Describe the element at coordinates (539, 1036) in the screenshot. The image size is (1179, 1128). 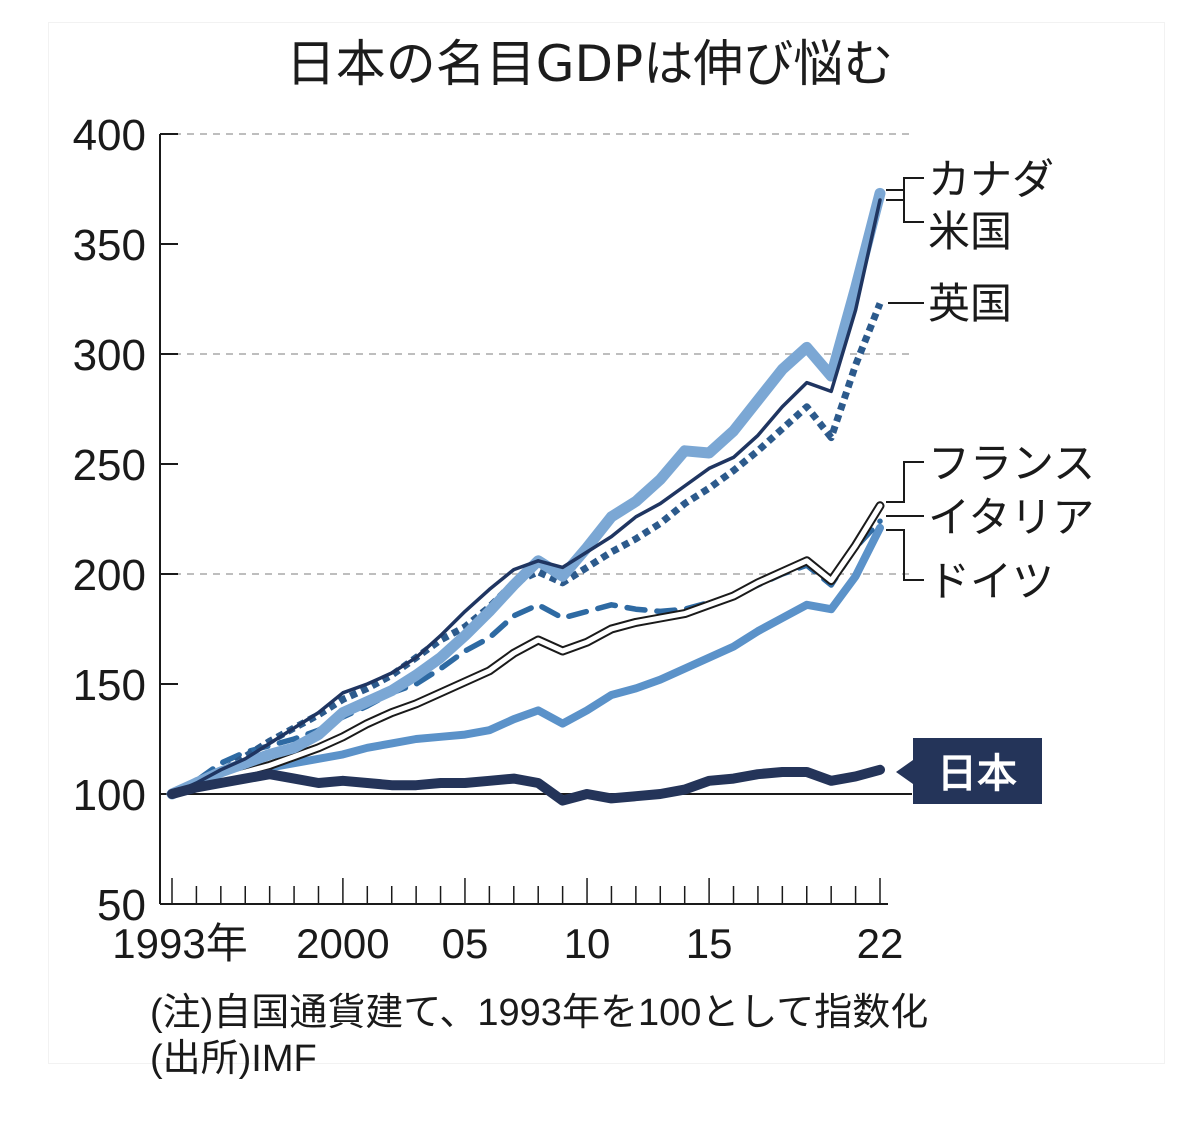
I see `chart-notes: (注)自国通貨建て、1993年を100として指数化 (出所)IMF` at that location.